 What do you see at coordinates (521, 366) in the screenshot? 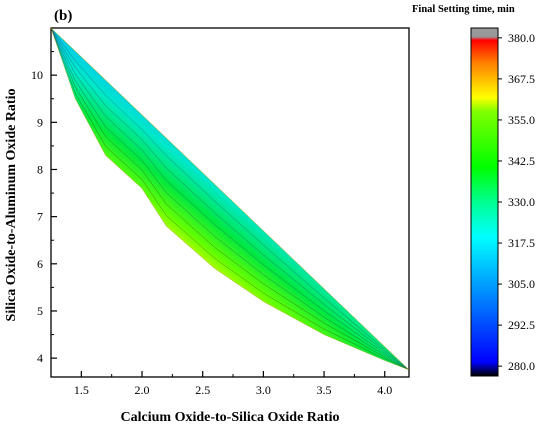
I see `colorbar-tick-label: 280.0` at bounding box center [521, 366].